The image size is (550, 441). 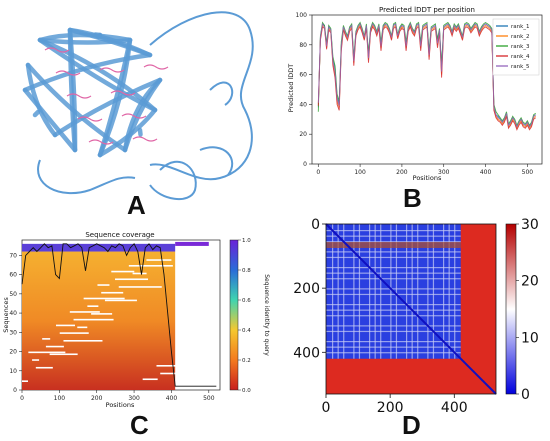 What do you see at coordinates (99, 247) in the screenshot?
I see `query-row` at bounding box center [99, 247].